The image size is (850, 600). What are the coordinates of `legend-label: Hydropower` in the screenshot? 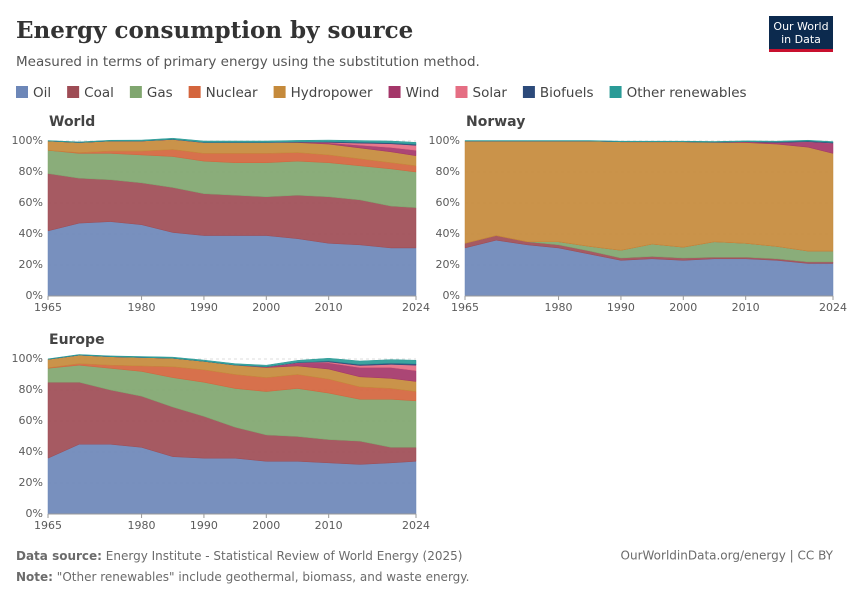 It's located at (332, 93).